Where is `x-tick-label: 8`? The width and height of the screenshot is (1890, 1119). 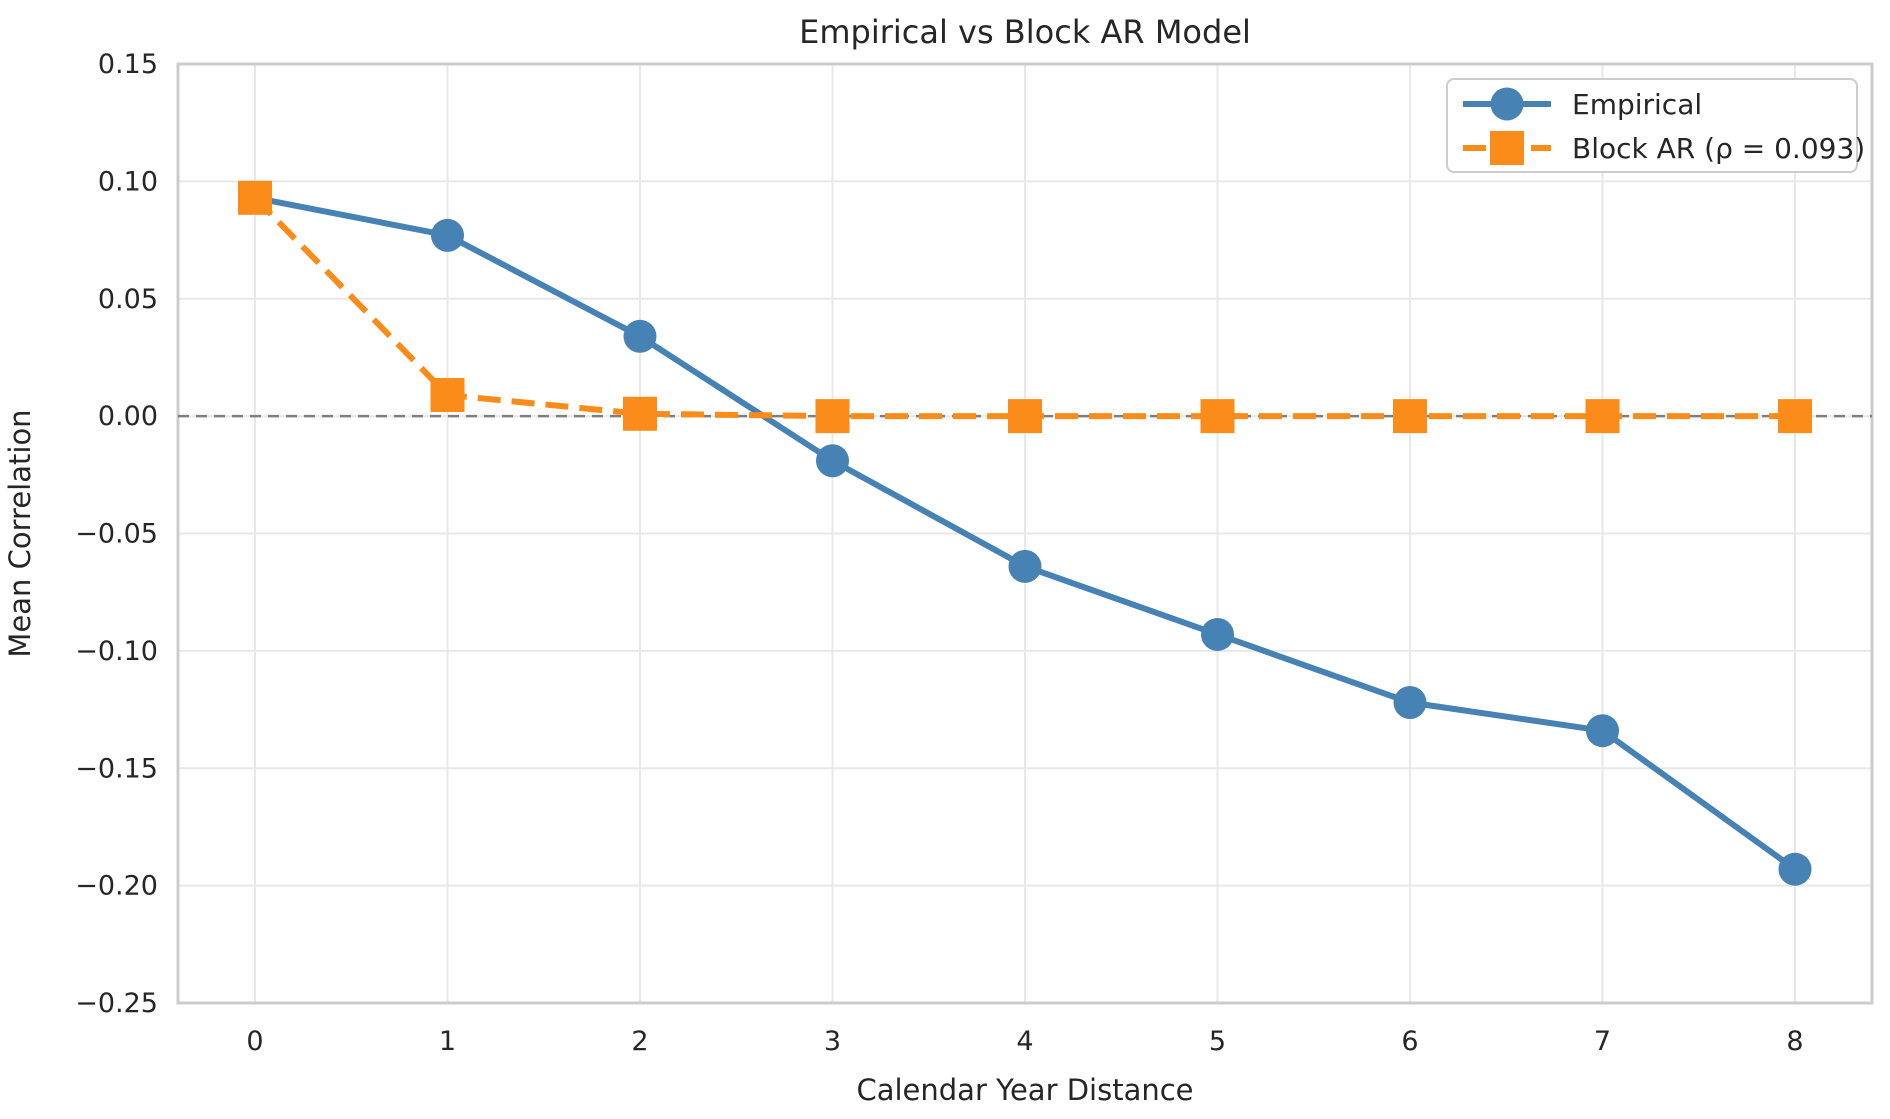
x-tick-label: 8 is located at coordinates (1794, 1041).